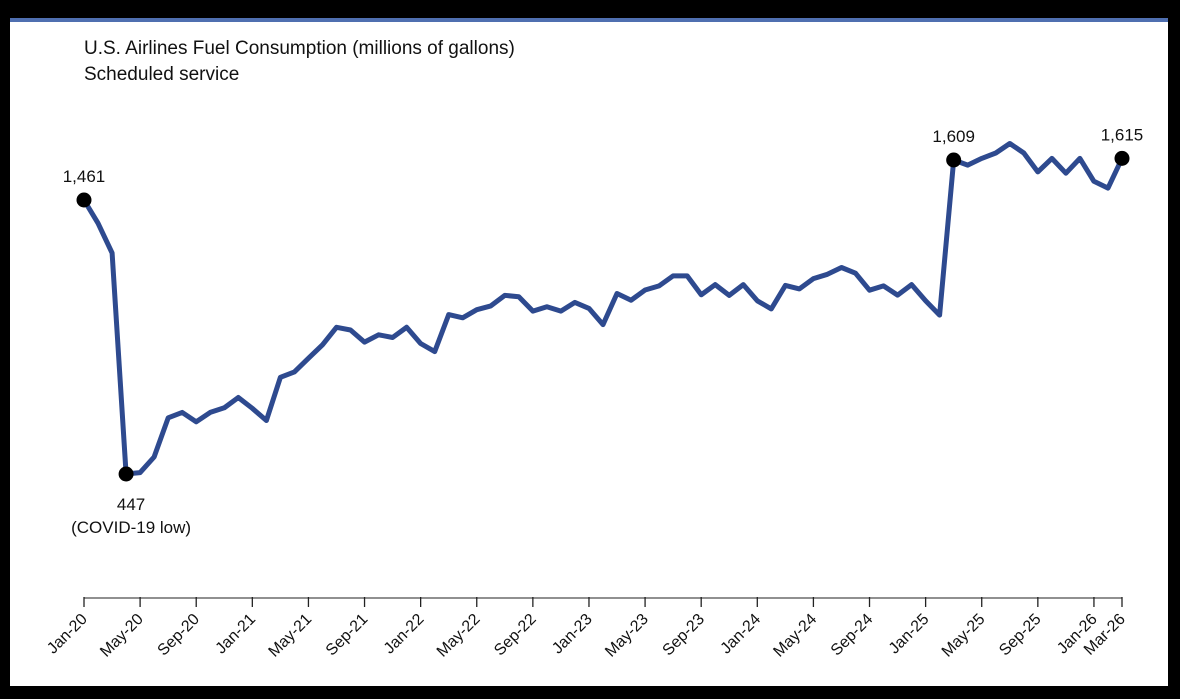  Describe the element at coordinates (572, 634) in the screenshot. I see `x-tick-label: Jan-23` at that location.